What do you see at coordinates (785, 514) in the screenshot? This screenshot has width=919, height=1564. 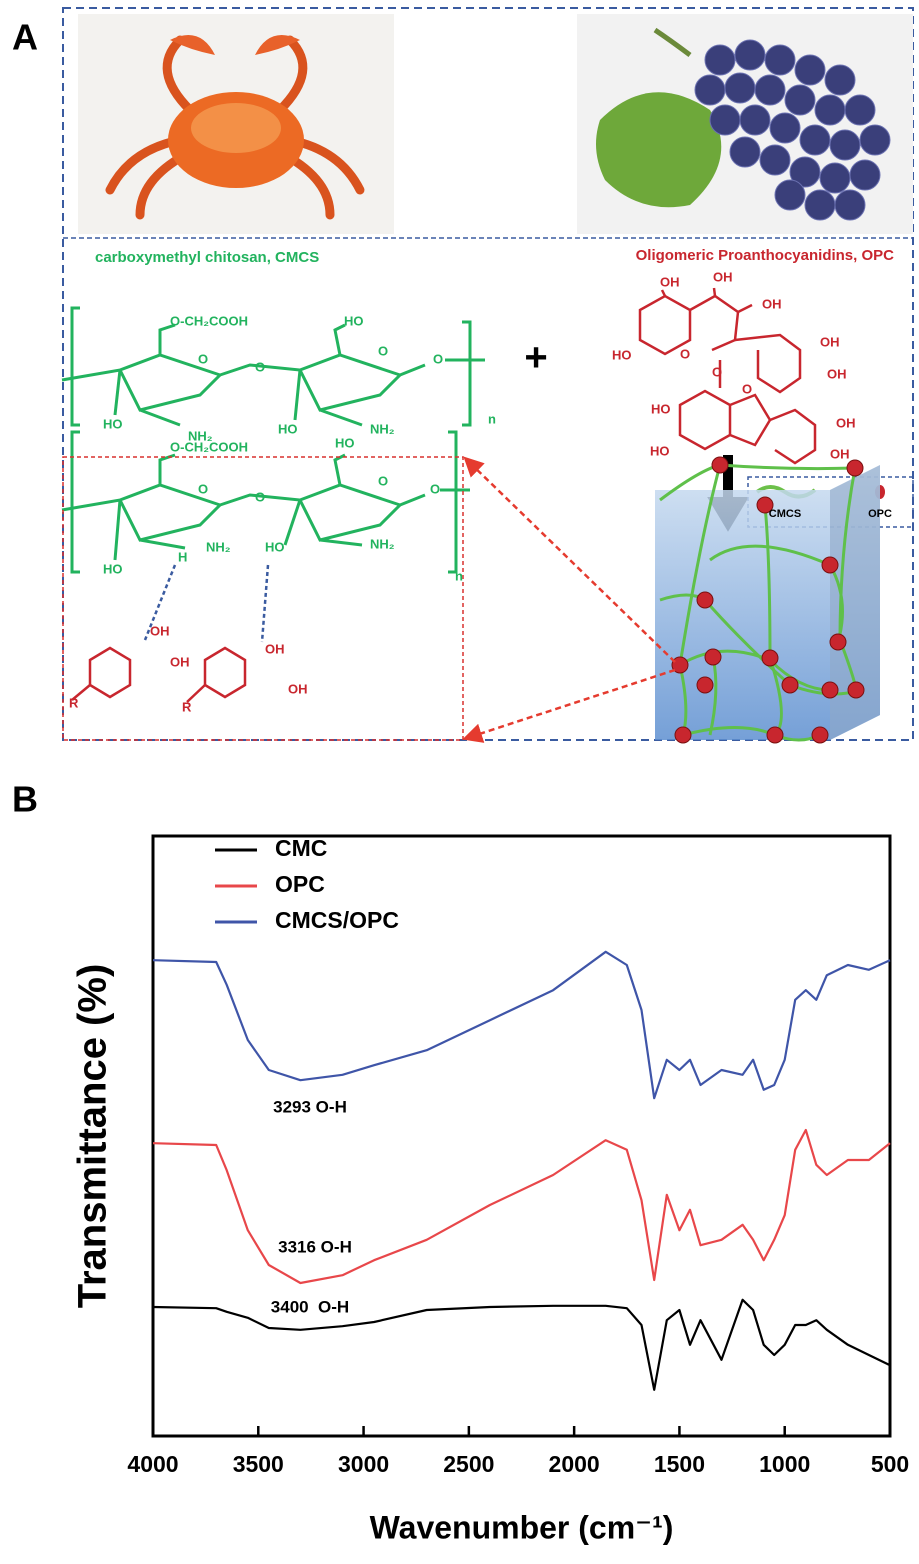 I see `legend-label: CMCS` at bounding box center [785, 514].